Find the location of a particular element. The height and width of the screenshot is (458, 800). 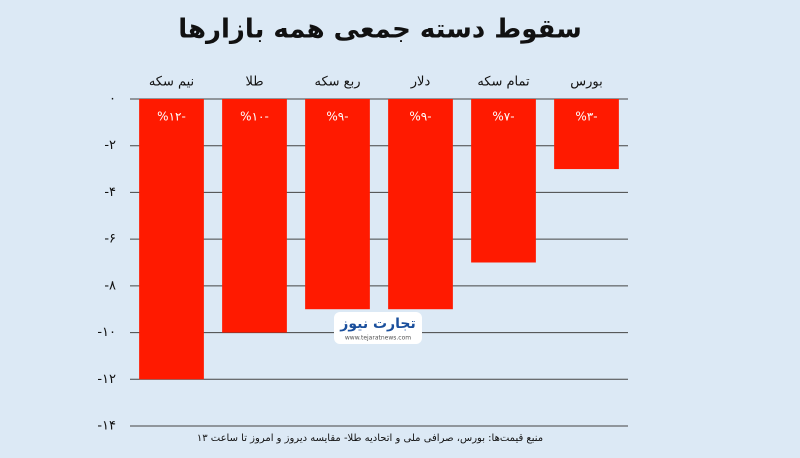

x-tick-label: بورس is located at coordinates (586, 82).